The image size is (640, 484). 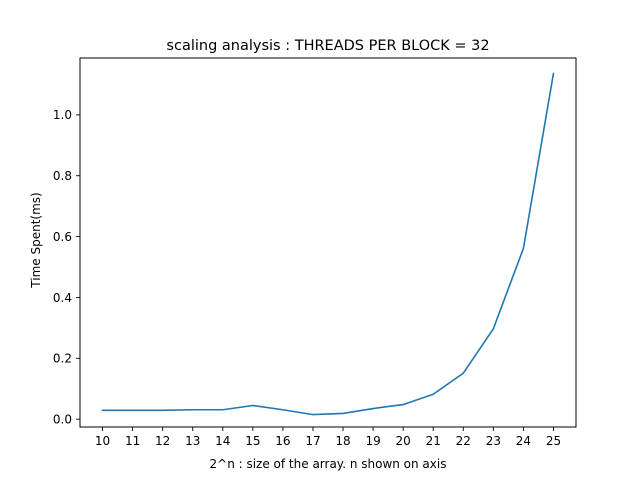 What do you see at coordinates (222, 441) in the screenshot?
I see `x-tick-label: 14` at bounding box center [222, 441].